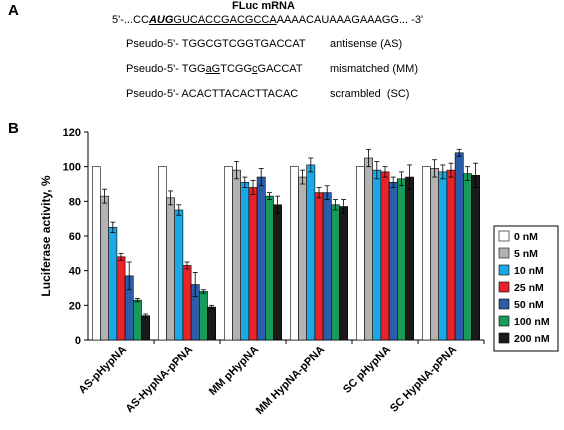 This screenshot has width=564, height=430. Describe the element at coordinates (423, 379) in the screenshot. I see `category-label: SC HypNA-pPNA` at that location.